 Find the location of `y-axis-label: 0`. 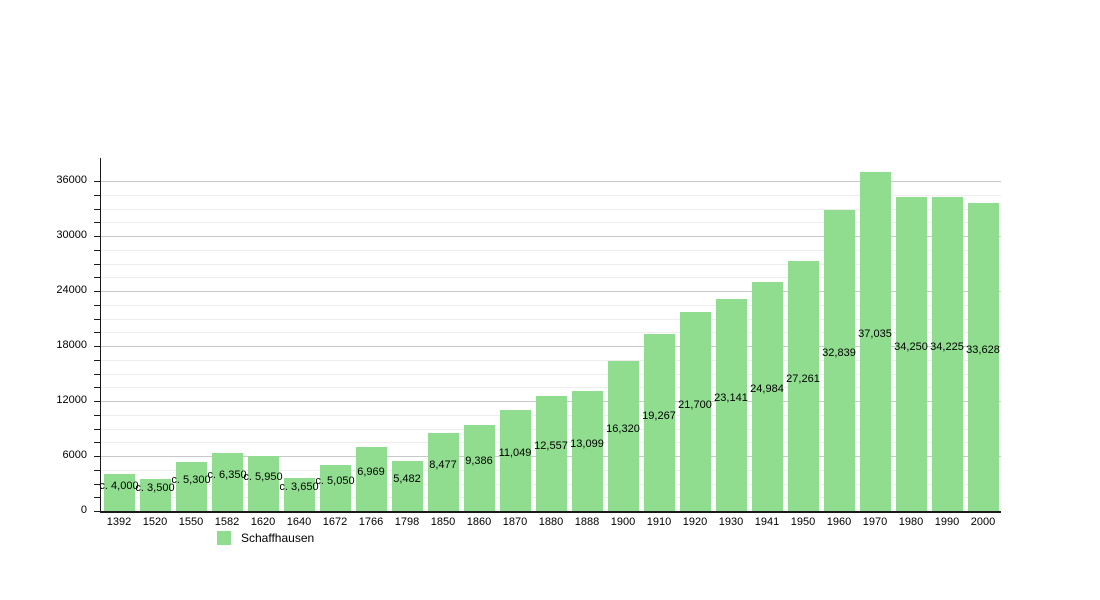

y-axis-label: 0 is located at coordinates (83, 510).